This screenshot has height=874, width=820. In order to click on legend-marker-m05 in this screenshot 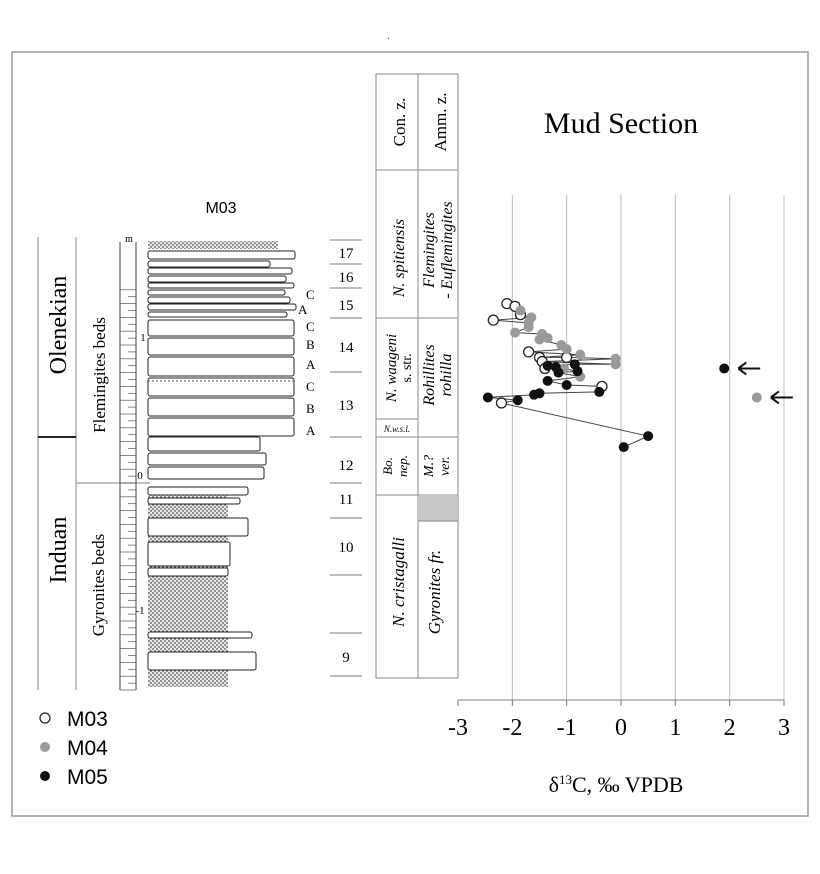, I will do `click(45, 776)`.